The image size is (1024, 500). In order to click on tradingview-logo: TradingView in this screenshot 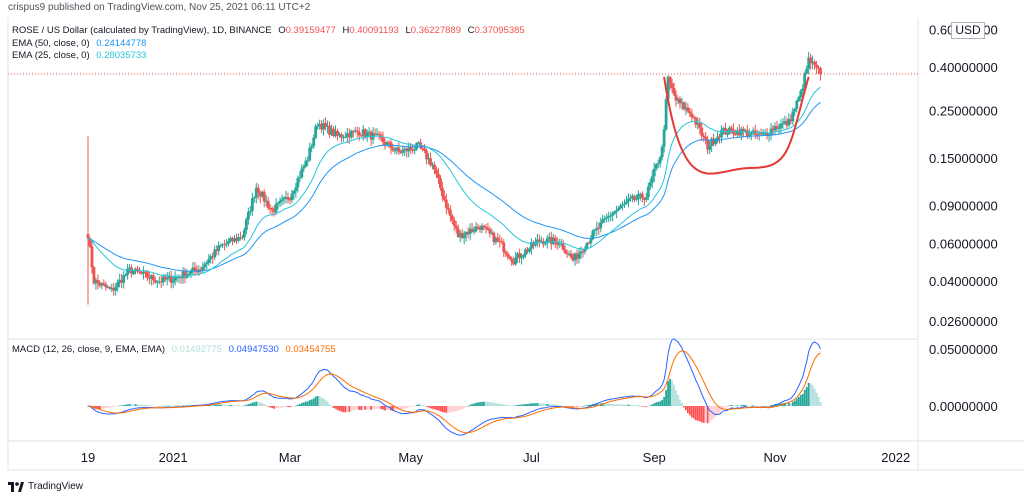, I will do `click(45, 486)`.